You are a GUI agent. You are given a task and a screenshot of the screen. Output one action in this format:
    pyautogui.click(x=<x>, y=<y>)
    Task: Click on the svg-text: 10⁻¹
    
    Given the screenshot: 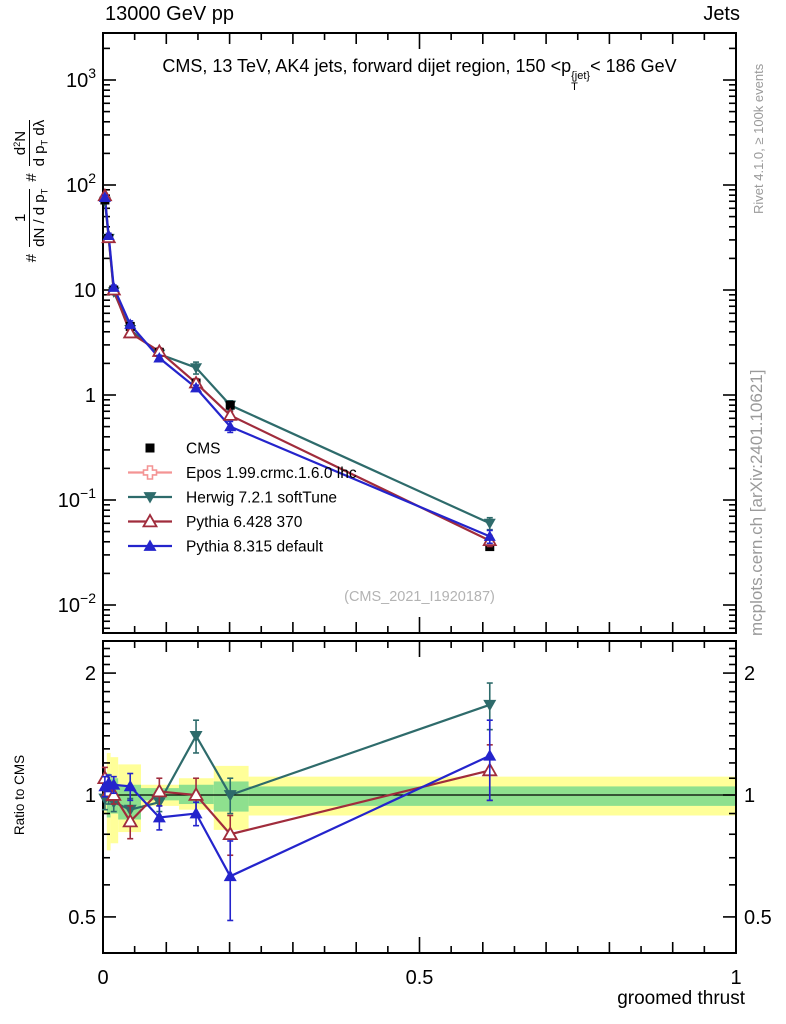 What is the action you would take?
    pyautogui.click(x=77, y=498)
    